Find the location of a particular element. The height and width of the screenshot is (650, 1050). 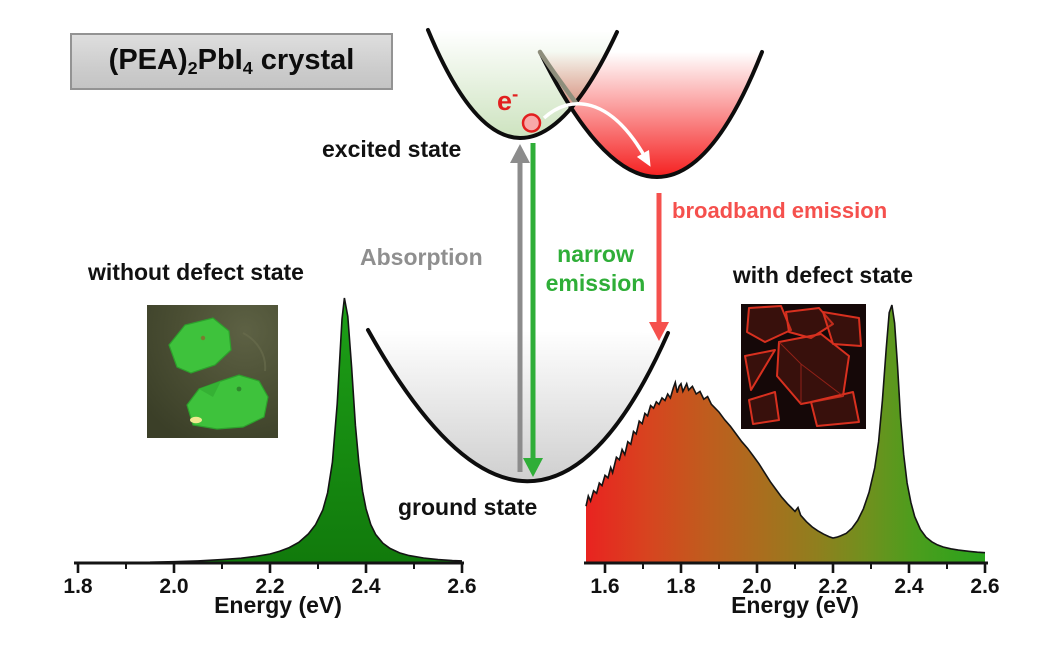

without-defect-caption: without defect state is located at coordinates (196, 272).